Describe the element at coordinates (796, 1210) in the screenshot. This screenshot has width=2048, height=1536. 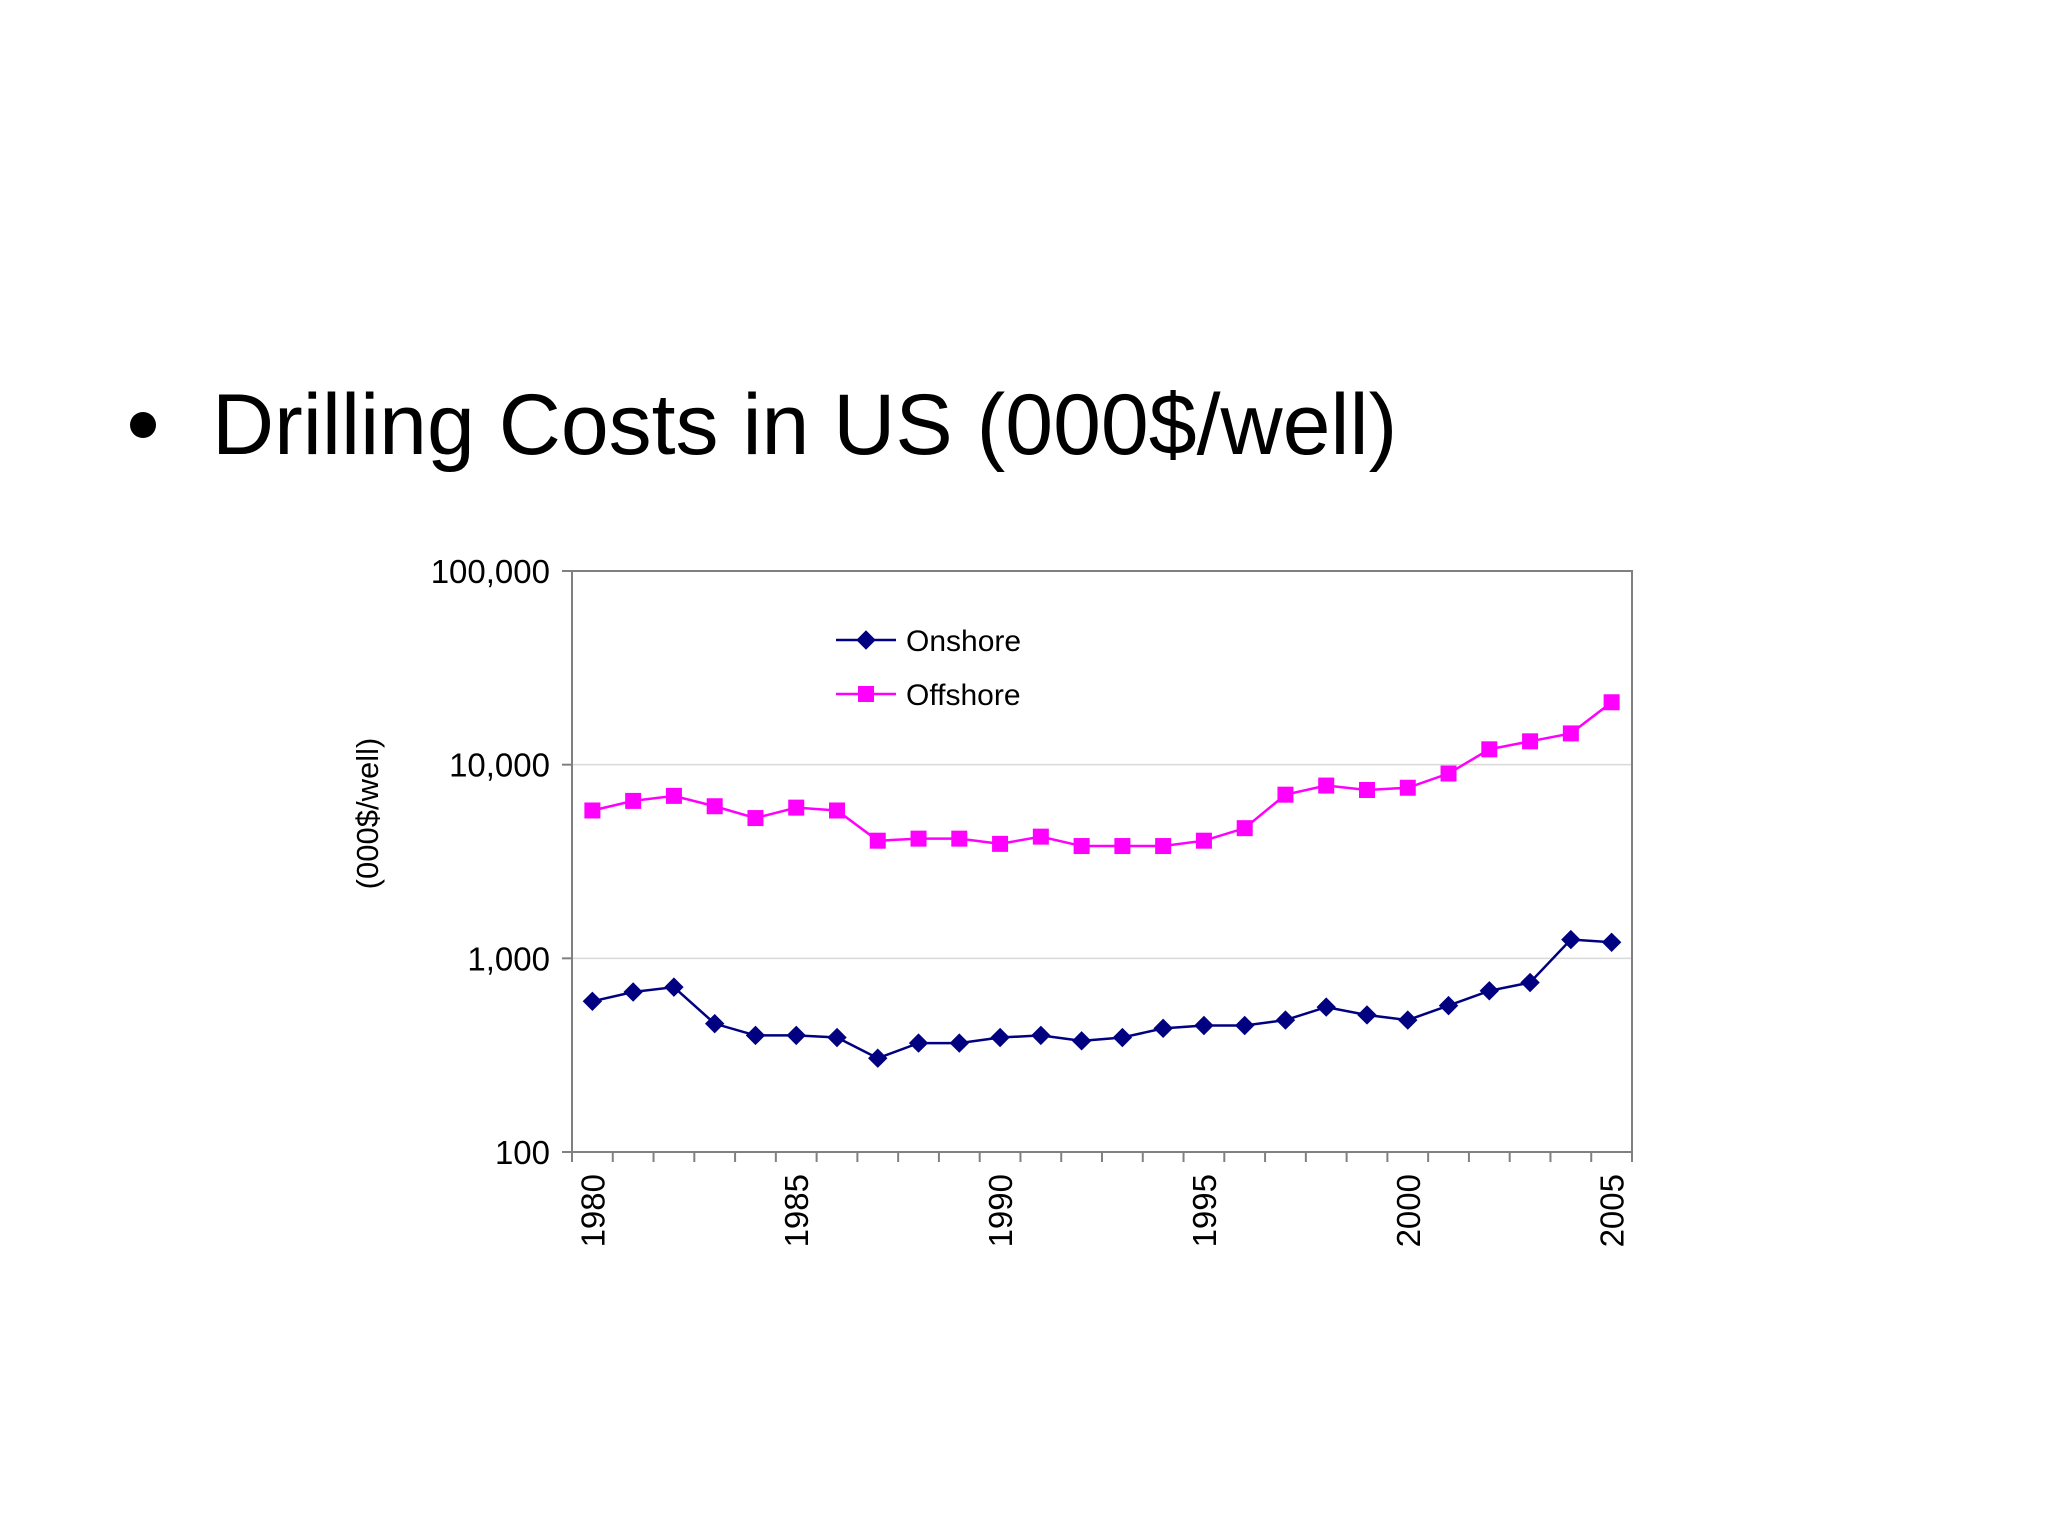
I see `x-tick-label-1985: 1985` at that location.